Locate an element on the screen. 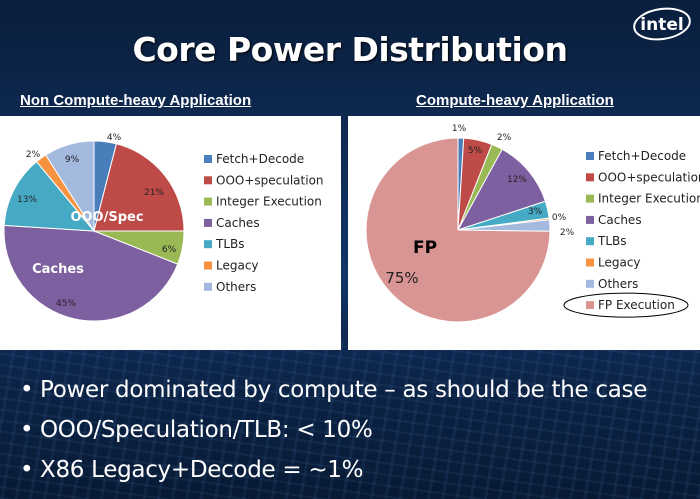 The image size is (700, 499). intel-logo: intel is located at coordinates (662, 24).